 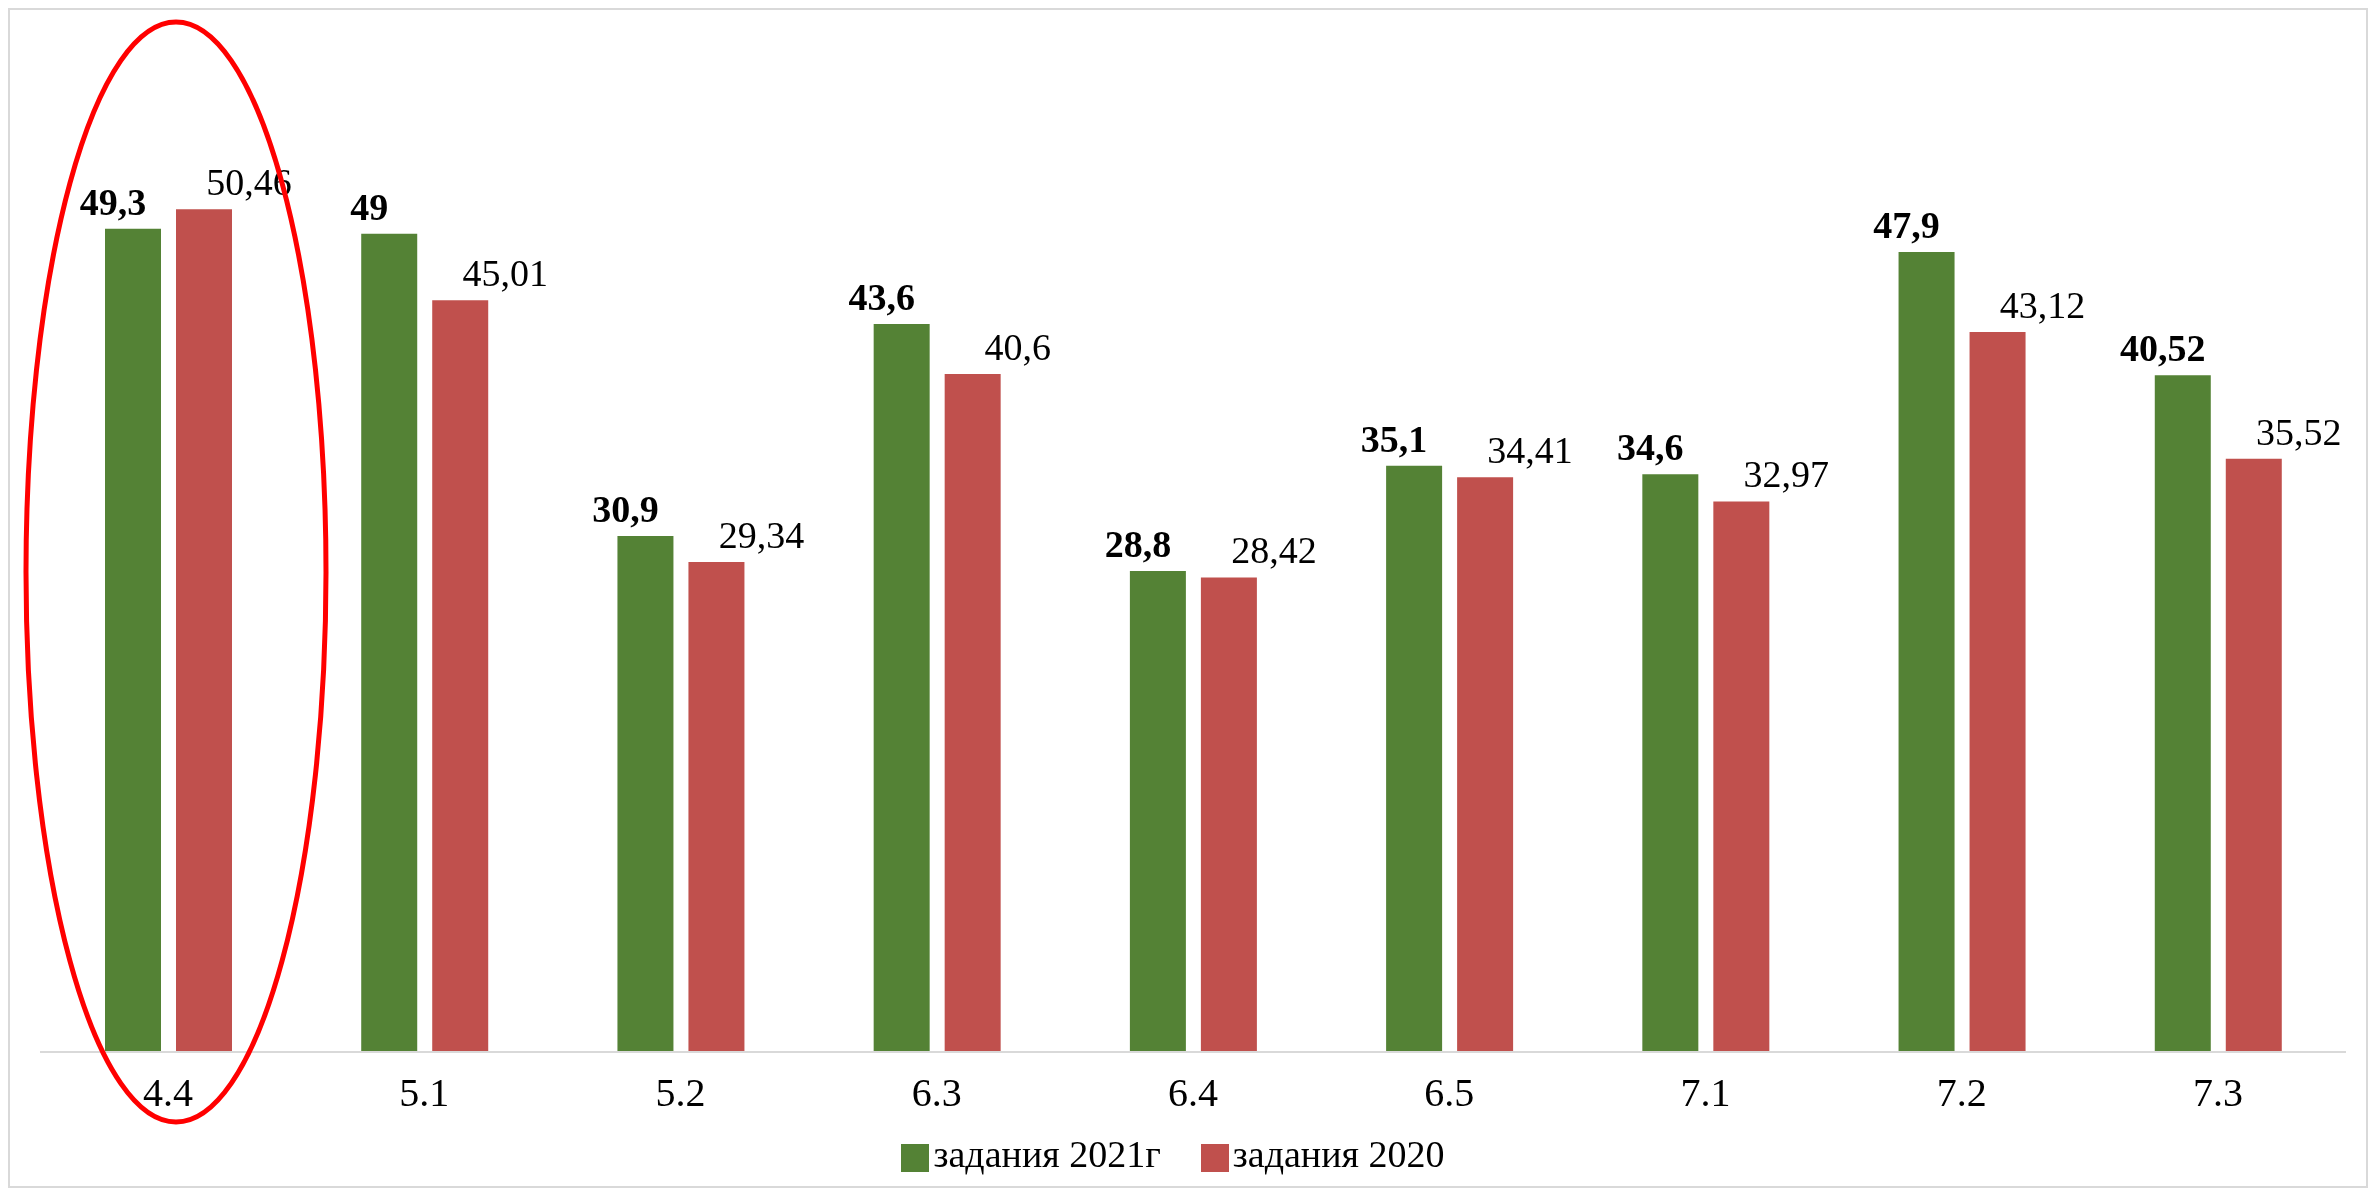 What do you see at coordinates (1017, 346) in the screenshot?
I see `data-label: 40,6` at bounding box center [1017, 346].